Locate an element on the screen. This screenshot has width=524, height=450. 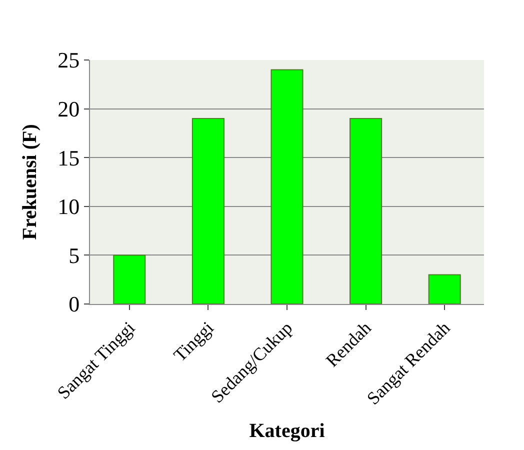
y-tick-label: 25 is located at coordinates (69, 60).